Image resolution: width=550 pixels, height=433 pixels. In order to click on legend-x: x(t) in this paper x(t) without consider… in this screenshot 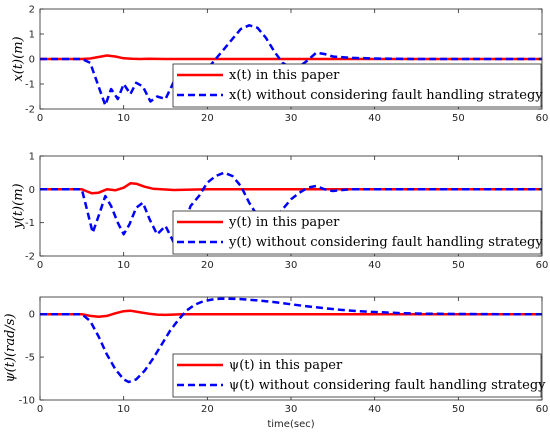, I will do `click(357, 85)`.